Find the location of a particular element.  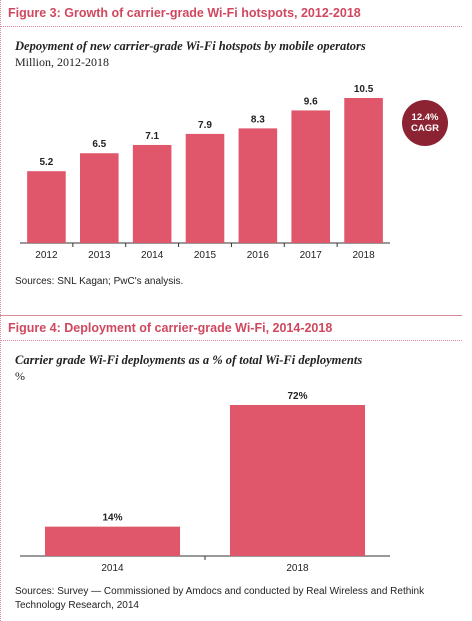

fig3-category-label: 2014 is located at coordinates (152, 255).